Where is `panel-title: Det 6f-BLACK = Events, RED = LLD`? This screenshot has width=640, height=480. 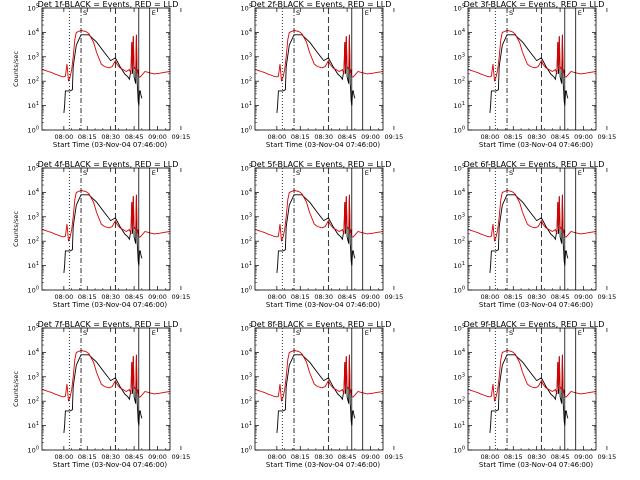
panel-title: Det 6f-BLACK = Events, RED = LLD is located at coordinates (534, 164).